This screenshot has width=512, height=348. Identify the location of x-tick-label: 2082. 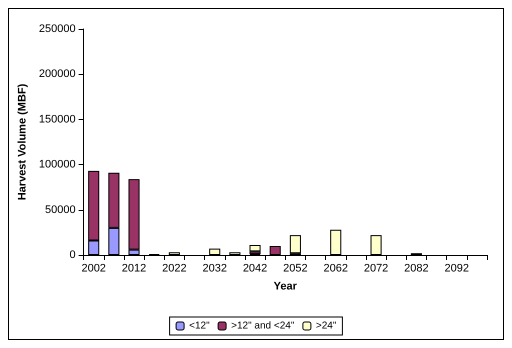
(416, 268).